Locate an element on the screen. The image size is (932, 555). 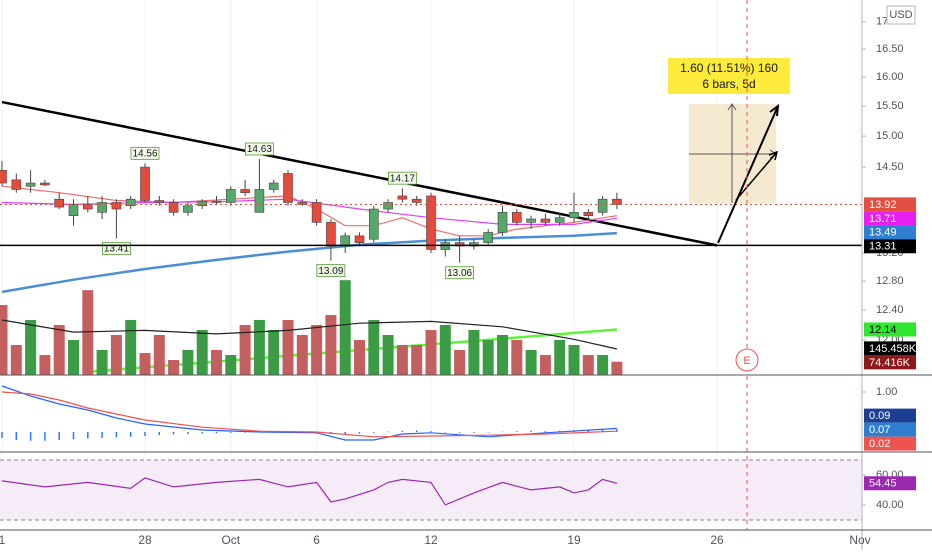
axis-label: 0.09 is located at coordinates (879, 416).